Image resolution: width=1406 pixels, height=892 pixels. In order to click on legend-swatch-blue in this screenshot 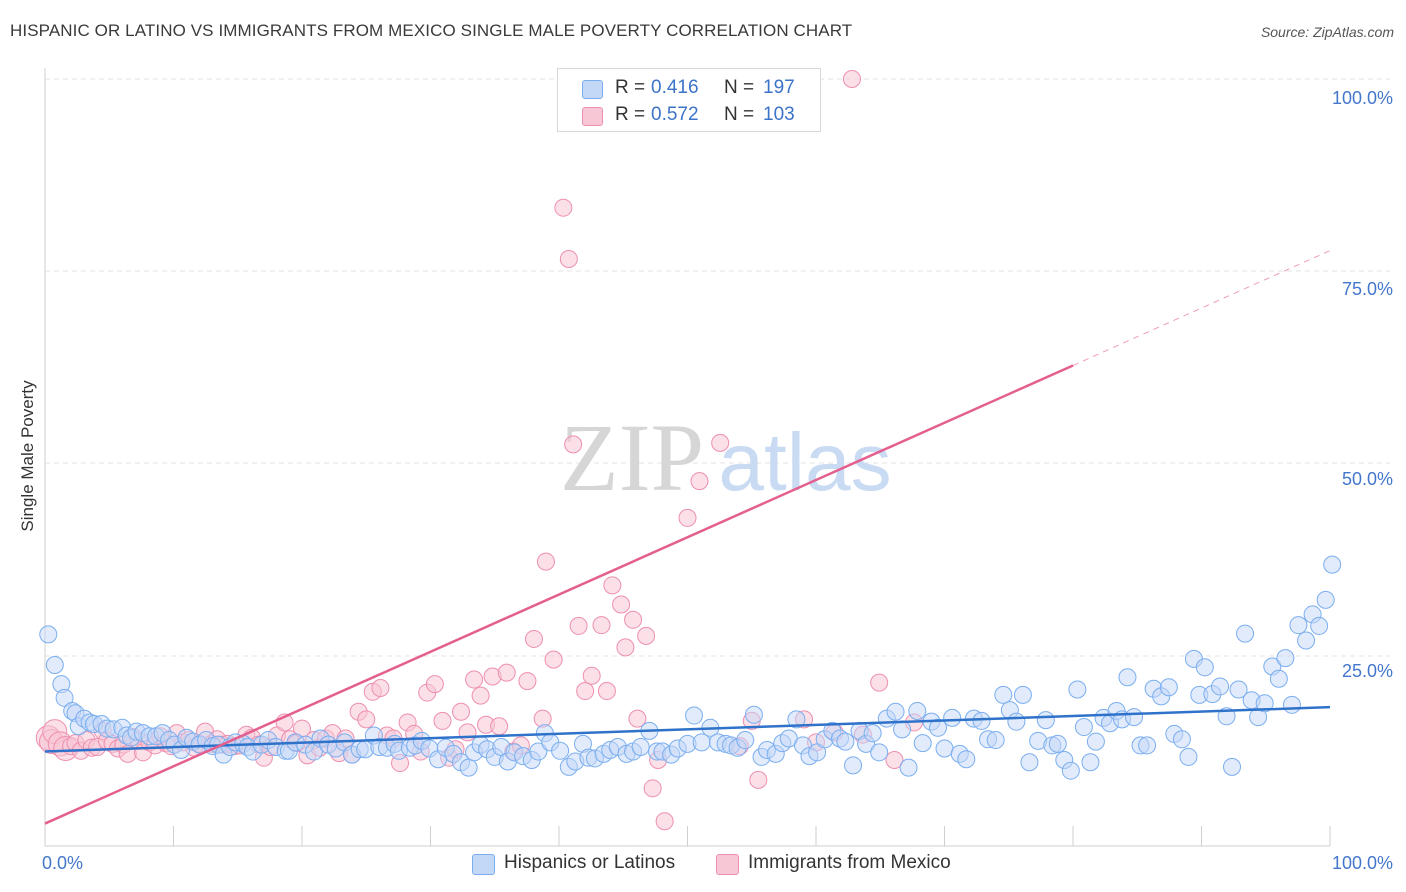, I will do `click(483, 864)`.